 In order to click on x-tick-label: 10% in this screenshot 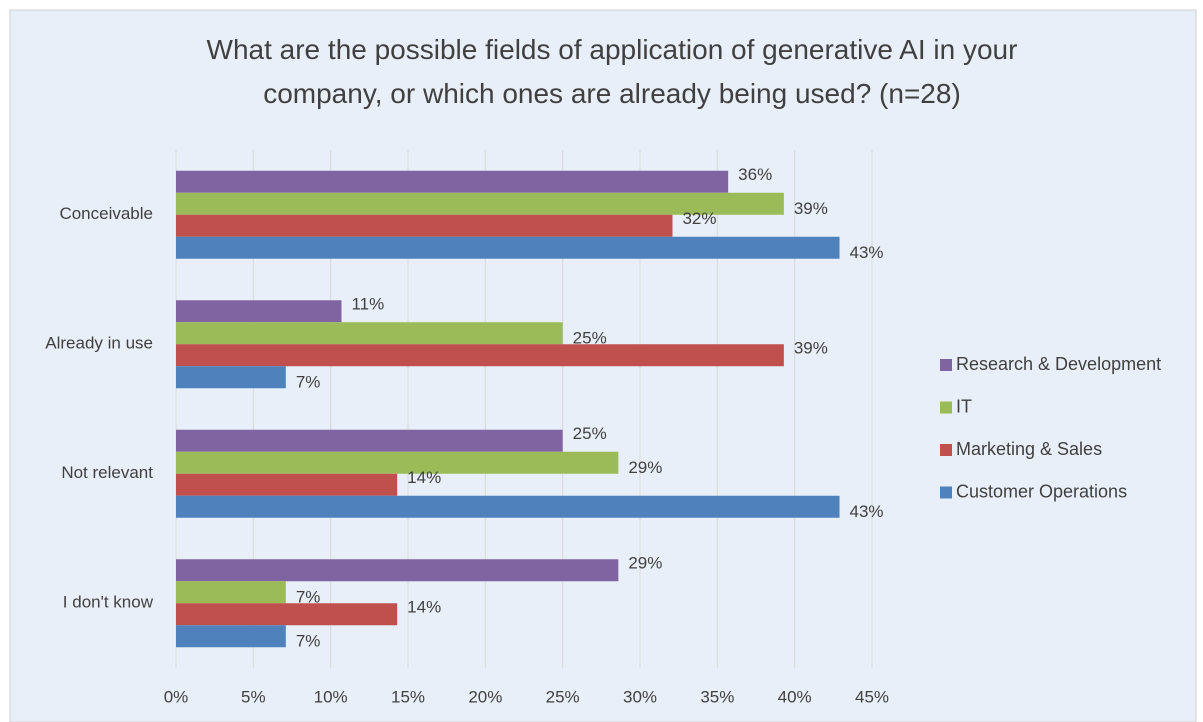, I will do `click(331, 696)`.